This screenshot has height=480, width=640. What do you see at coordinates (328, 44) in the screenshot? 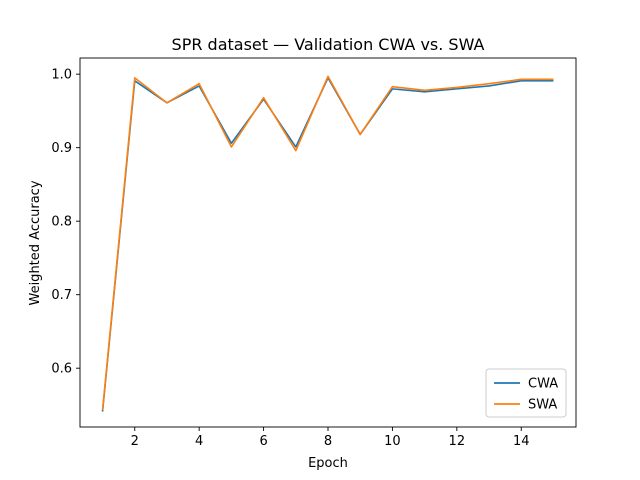
I see `chart-title: SPR dataset — Validation CWA vs. SWA` at bounding box center [328, 44].